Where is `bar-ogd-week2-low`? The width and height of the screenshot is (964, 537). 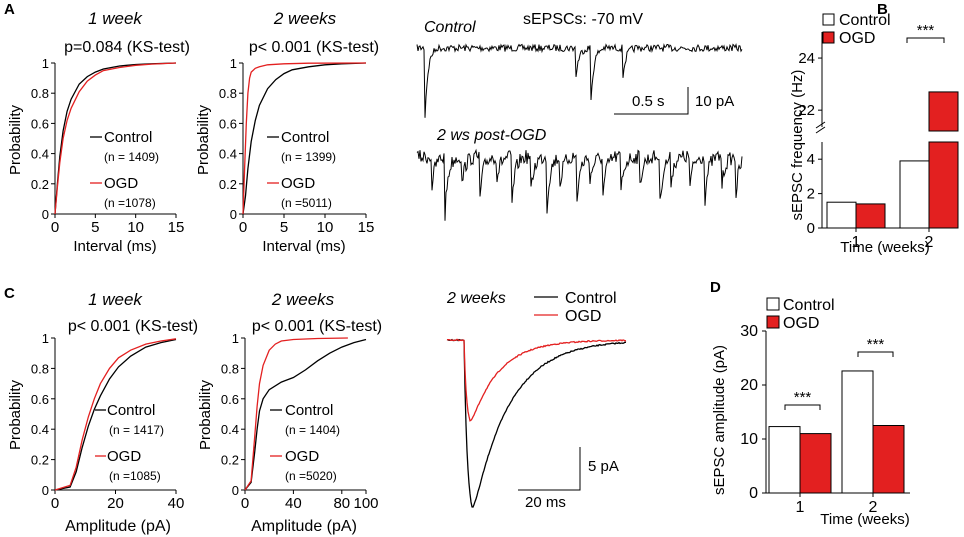 bar-ogd-week2-low is located at coordinates (943, 185).